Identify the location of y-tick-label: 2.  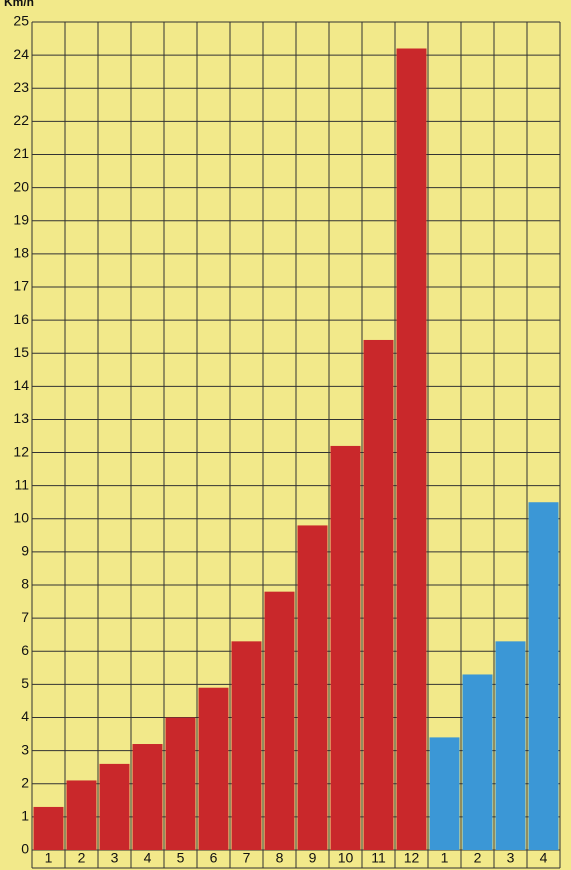
(25, 782).